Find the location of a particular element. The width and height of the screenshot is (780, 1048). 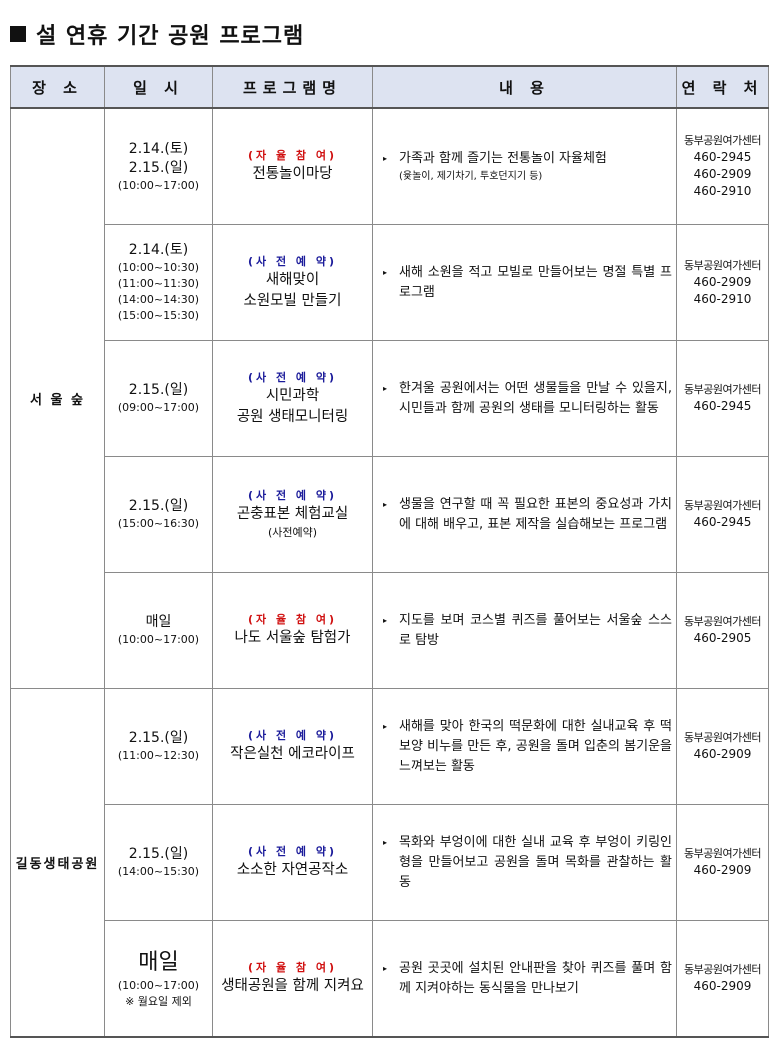

program-cell: (자 율 참 여) 전통놀이마당 is located at coordinates (292, 166).